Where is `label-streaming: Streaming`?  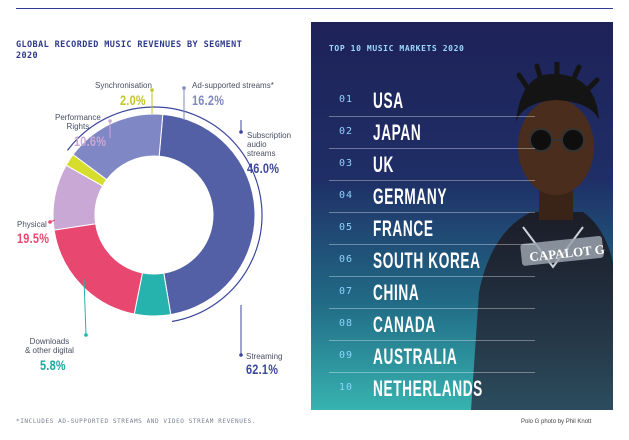
label-streaming: Streaming is located at coordinates (264, 356).